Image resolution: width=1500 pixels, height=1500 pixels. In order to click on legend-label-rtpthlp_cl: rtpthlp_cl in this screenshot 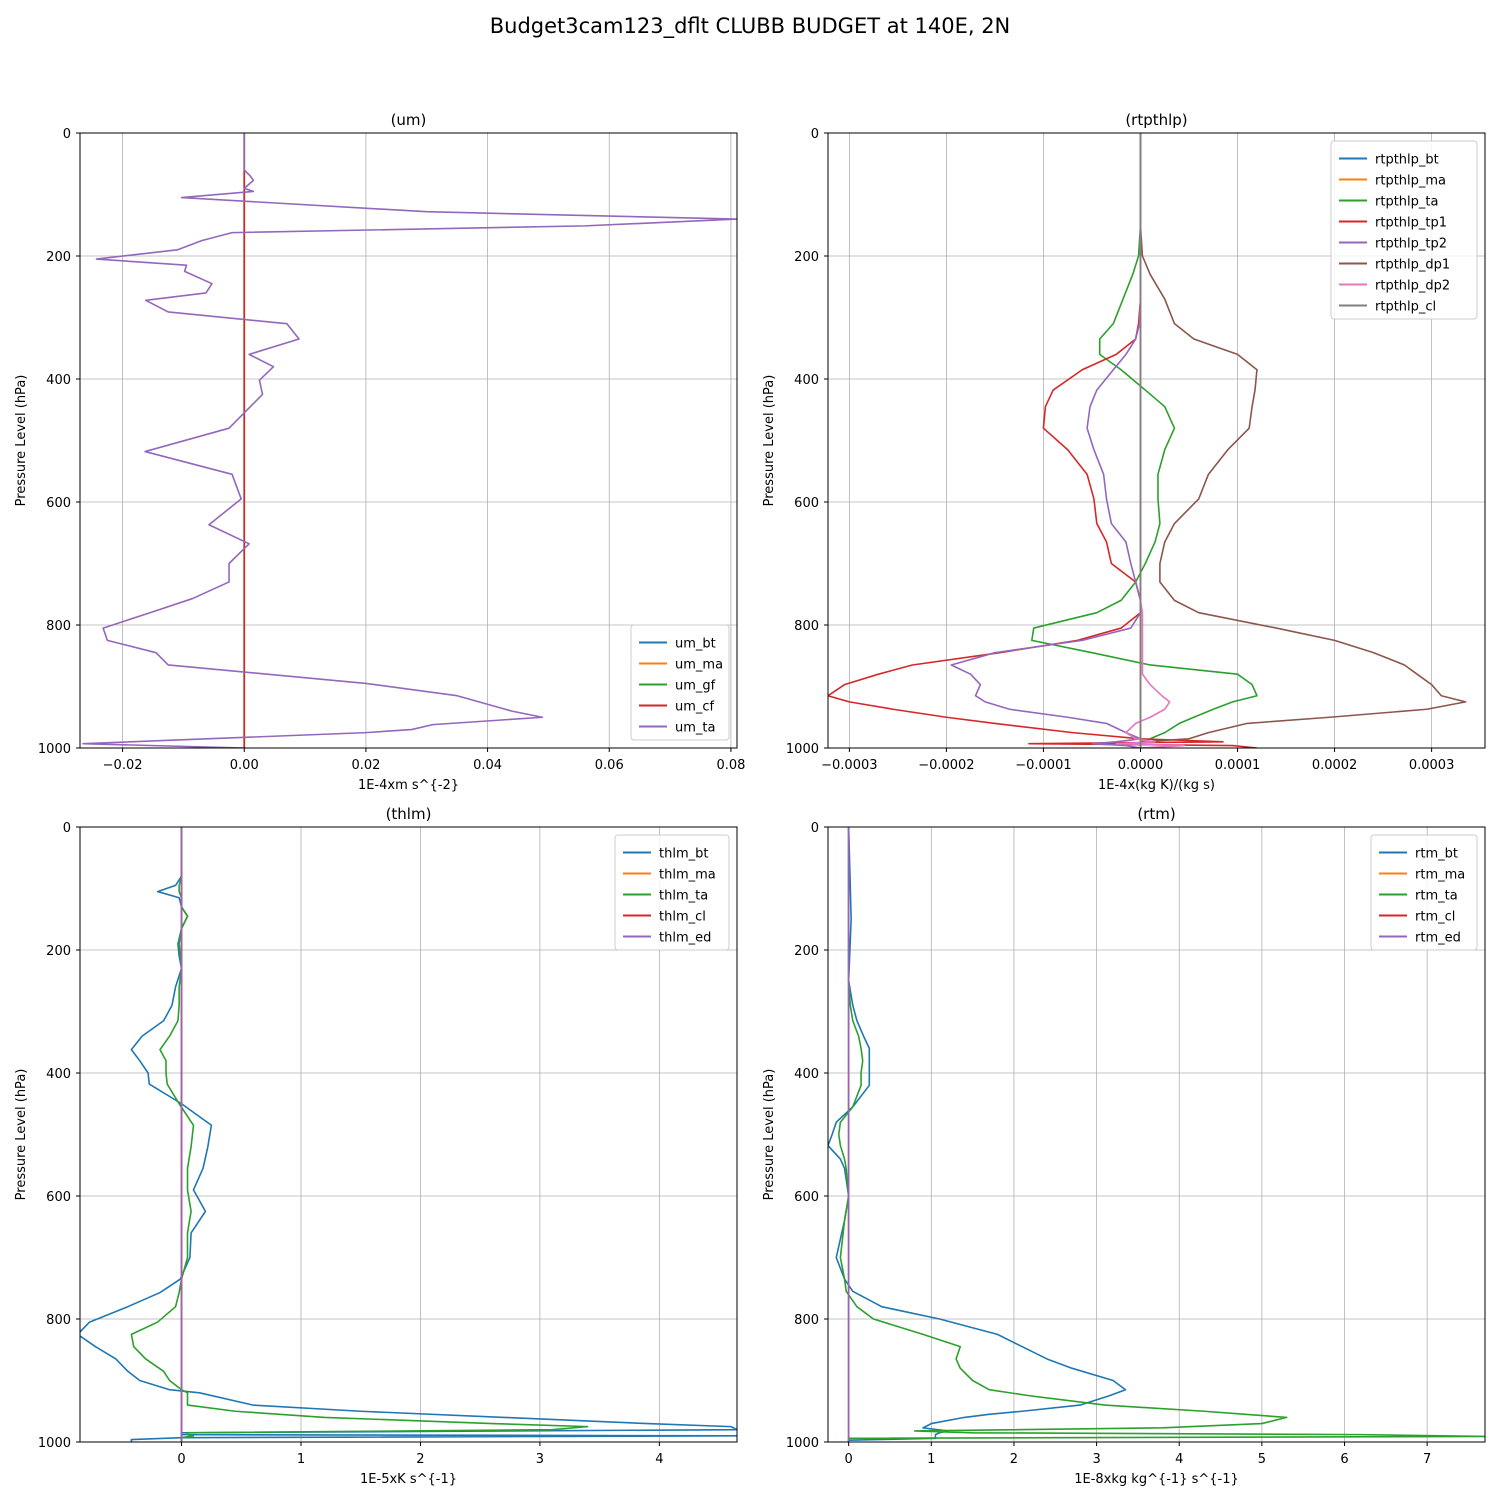, I will do `click(1405, 307)`.